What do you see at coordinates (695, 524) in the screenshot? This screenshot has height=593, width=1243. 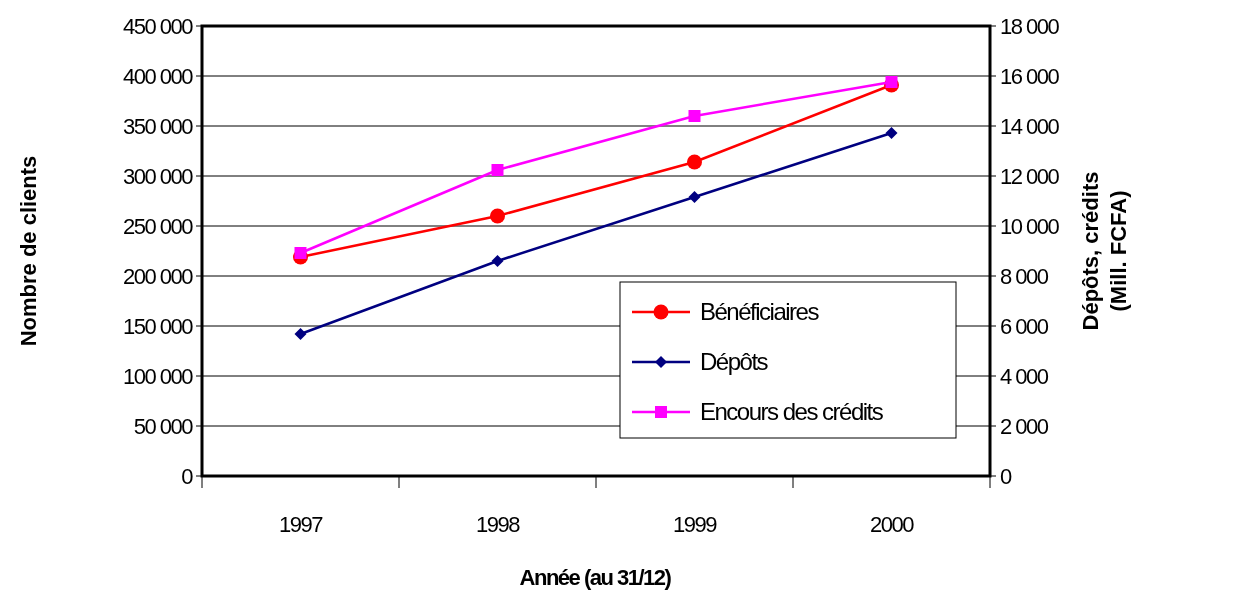 I see `x-tick-label: 1999` at bounding box center [695, 524].